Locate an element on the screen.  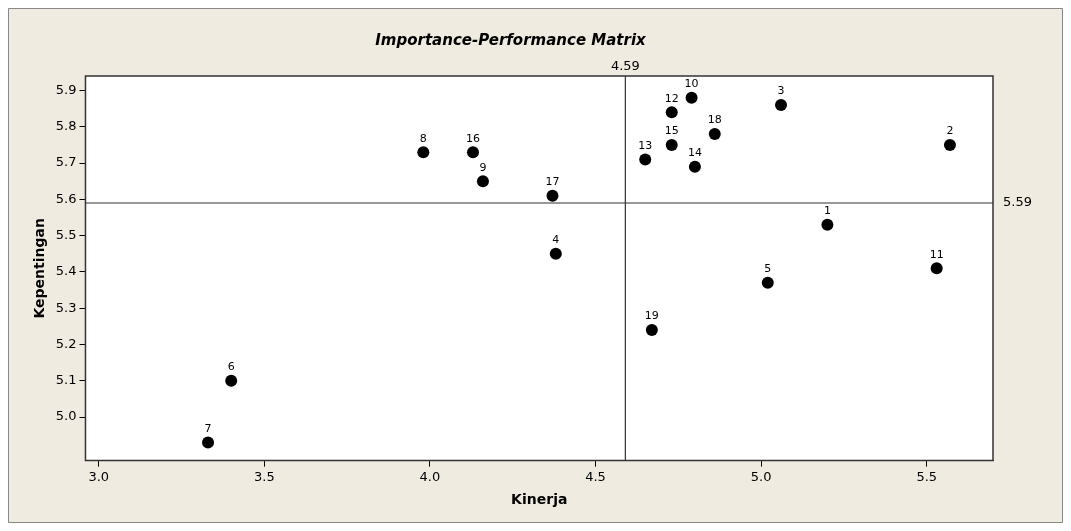
x-tick-label: 5.0 is located at coordinates (761, 476).